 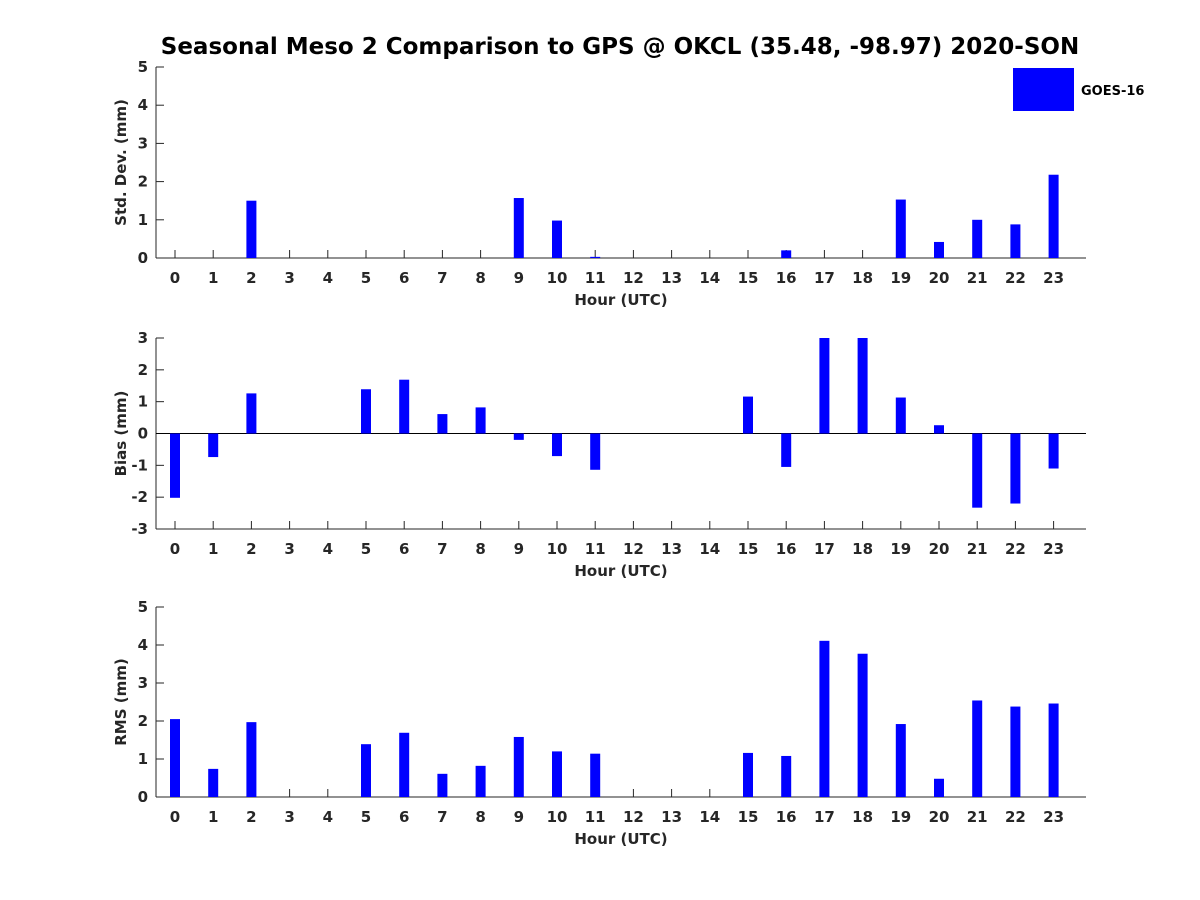 What do you see at coordinates (824, 278) in the screenshot?
I see `x-tick-label: 17` at bounding box center [824, 278].